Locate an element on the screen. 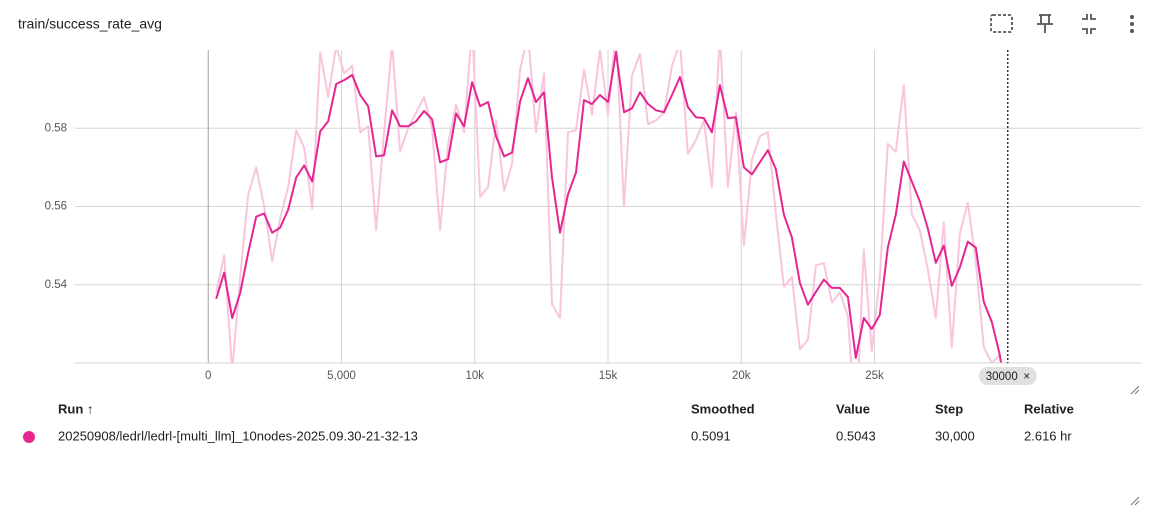 This screenshot has width=1158, height=529. fit-domain-button is located at coordinates (1001, 23).